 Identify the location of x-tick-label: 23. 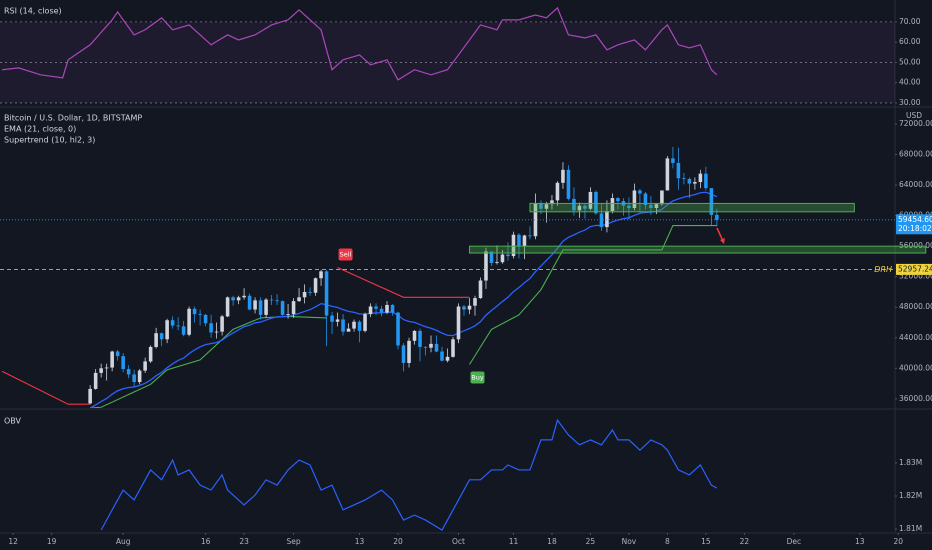
(244, 541).